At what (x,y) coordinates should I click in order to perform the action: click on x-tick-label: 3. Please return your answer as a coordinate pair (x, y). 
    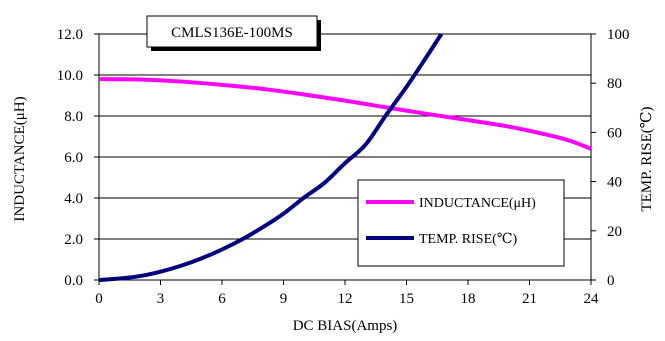
    Looking at the image, I should click on (161, 299).